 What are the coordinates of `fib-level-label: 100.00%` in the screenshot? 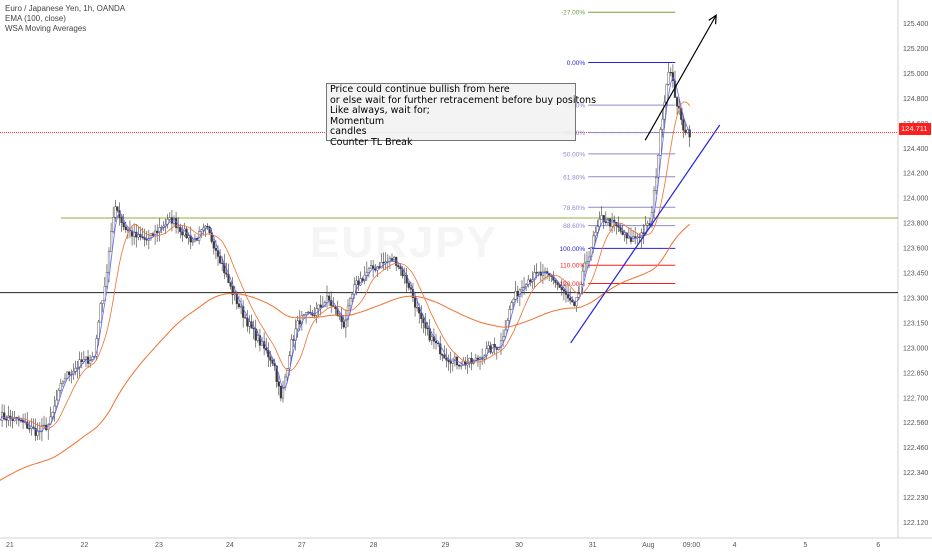 It's located at (573, 249).